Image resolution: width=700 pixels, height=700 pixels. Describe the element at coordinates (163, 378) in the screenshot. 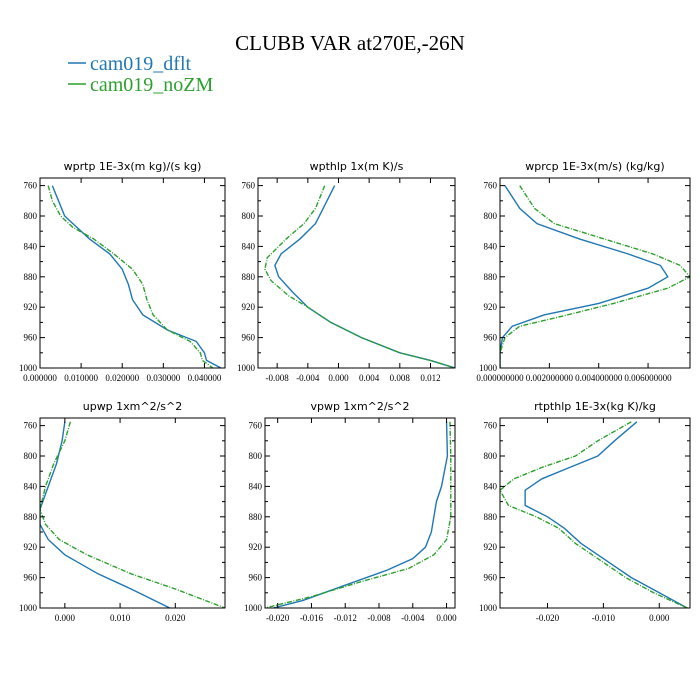

I see `x-tick-label: 0.030000` at that location.